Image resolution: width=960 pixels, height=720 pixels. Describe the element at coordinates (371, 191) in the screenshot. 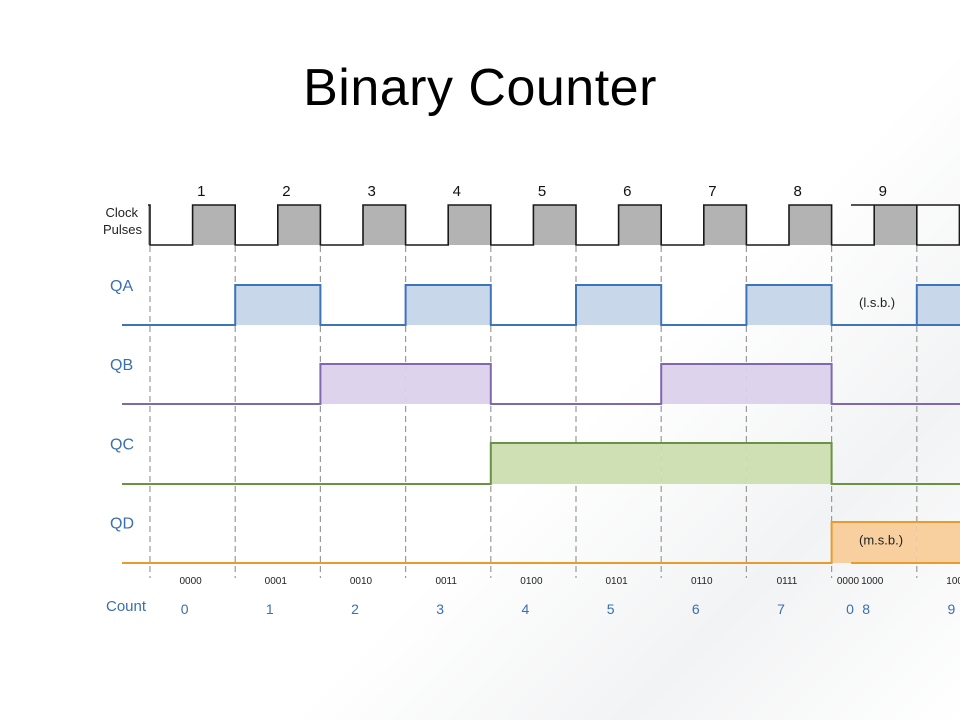

I see `clock-pulse-number: 3` at that location.